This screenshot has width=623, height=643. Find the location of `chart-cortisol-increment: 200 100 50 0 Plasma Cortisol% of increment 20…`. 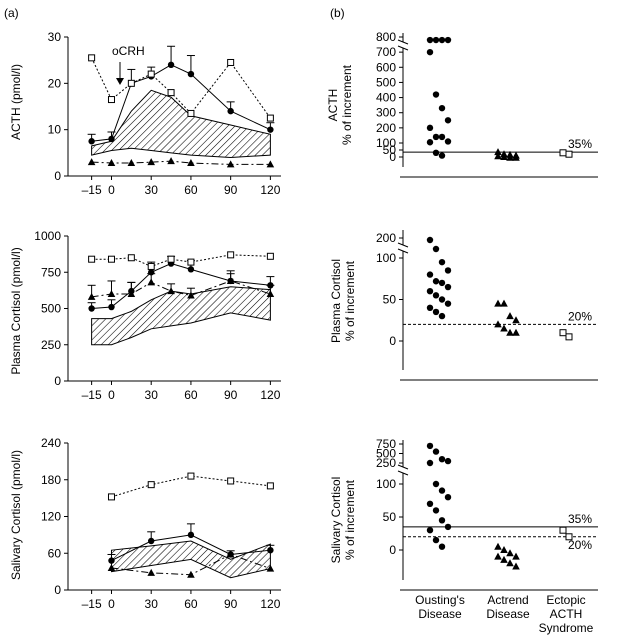

chart-cortisol-increment: 200 100 50 0 Plasma Cortisol% of increment 20… is located at coordinates (463, 305).